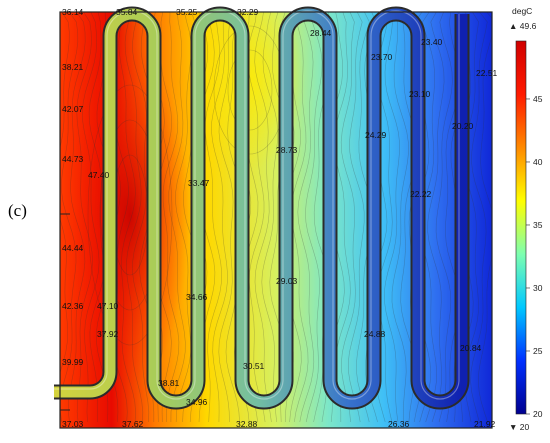 This screenshot has height=443, width=550. What do you see at coordinates (287, 281) in the screenshot?
I see `temp-label: 29.03` at bounding box center [287, 281].